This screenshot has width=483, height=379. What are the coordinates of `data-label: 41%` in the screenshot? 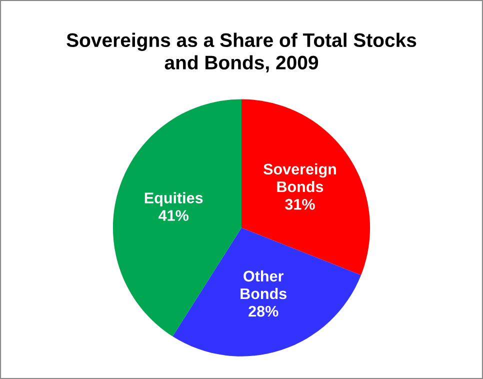 It's located at (173, 215).